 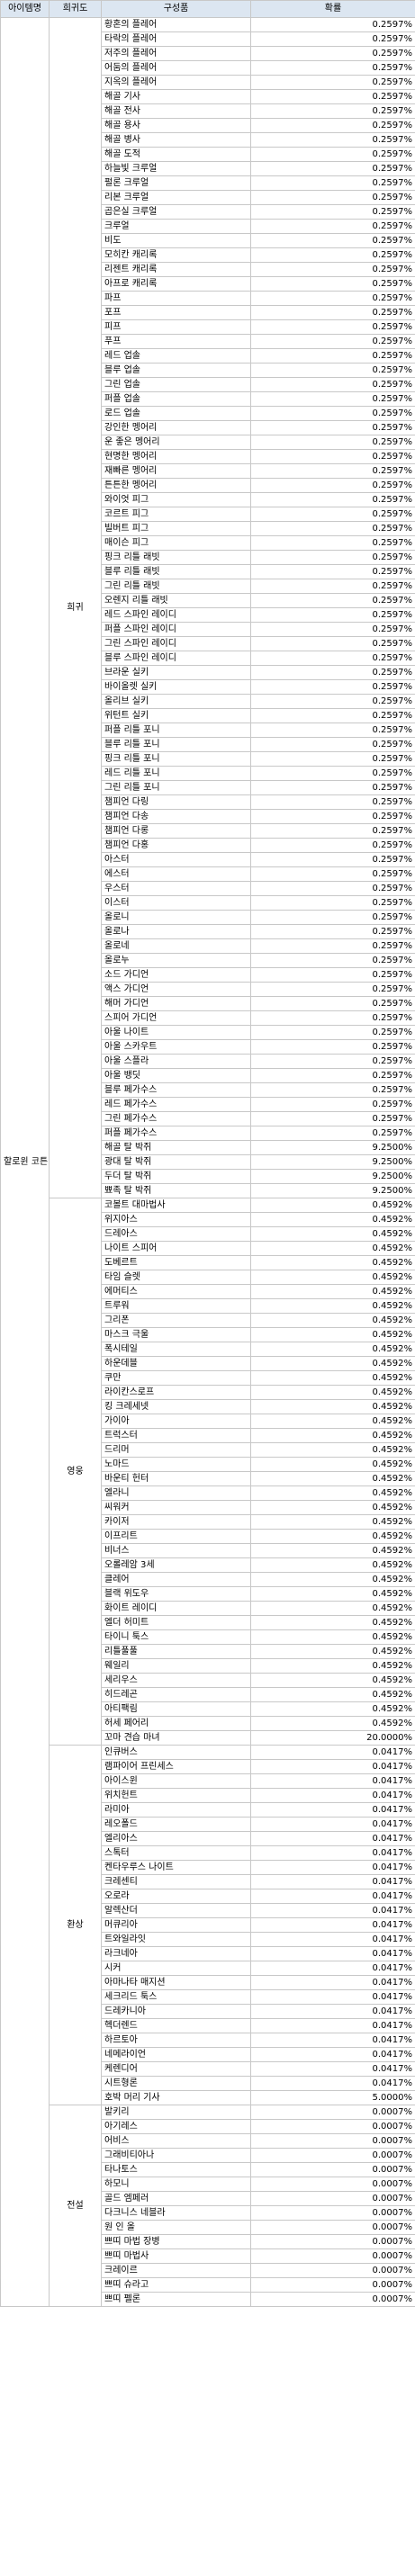 I want to click on component-cell: 뾰족 탈 박쥐, so click(x=176, y=1191).